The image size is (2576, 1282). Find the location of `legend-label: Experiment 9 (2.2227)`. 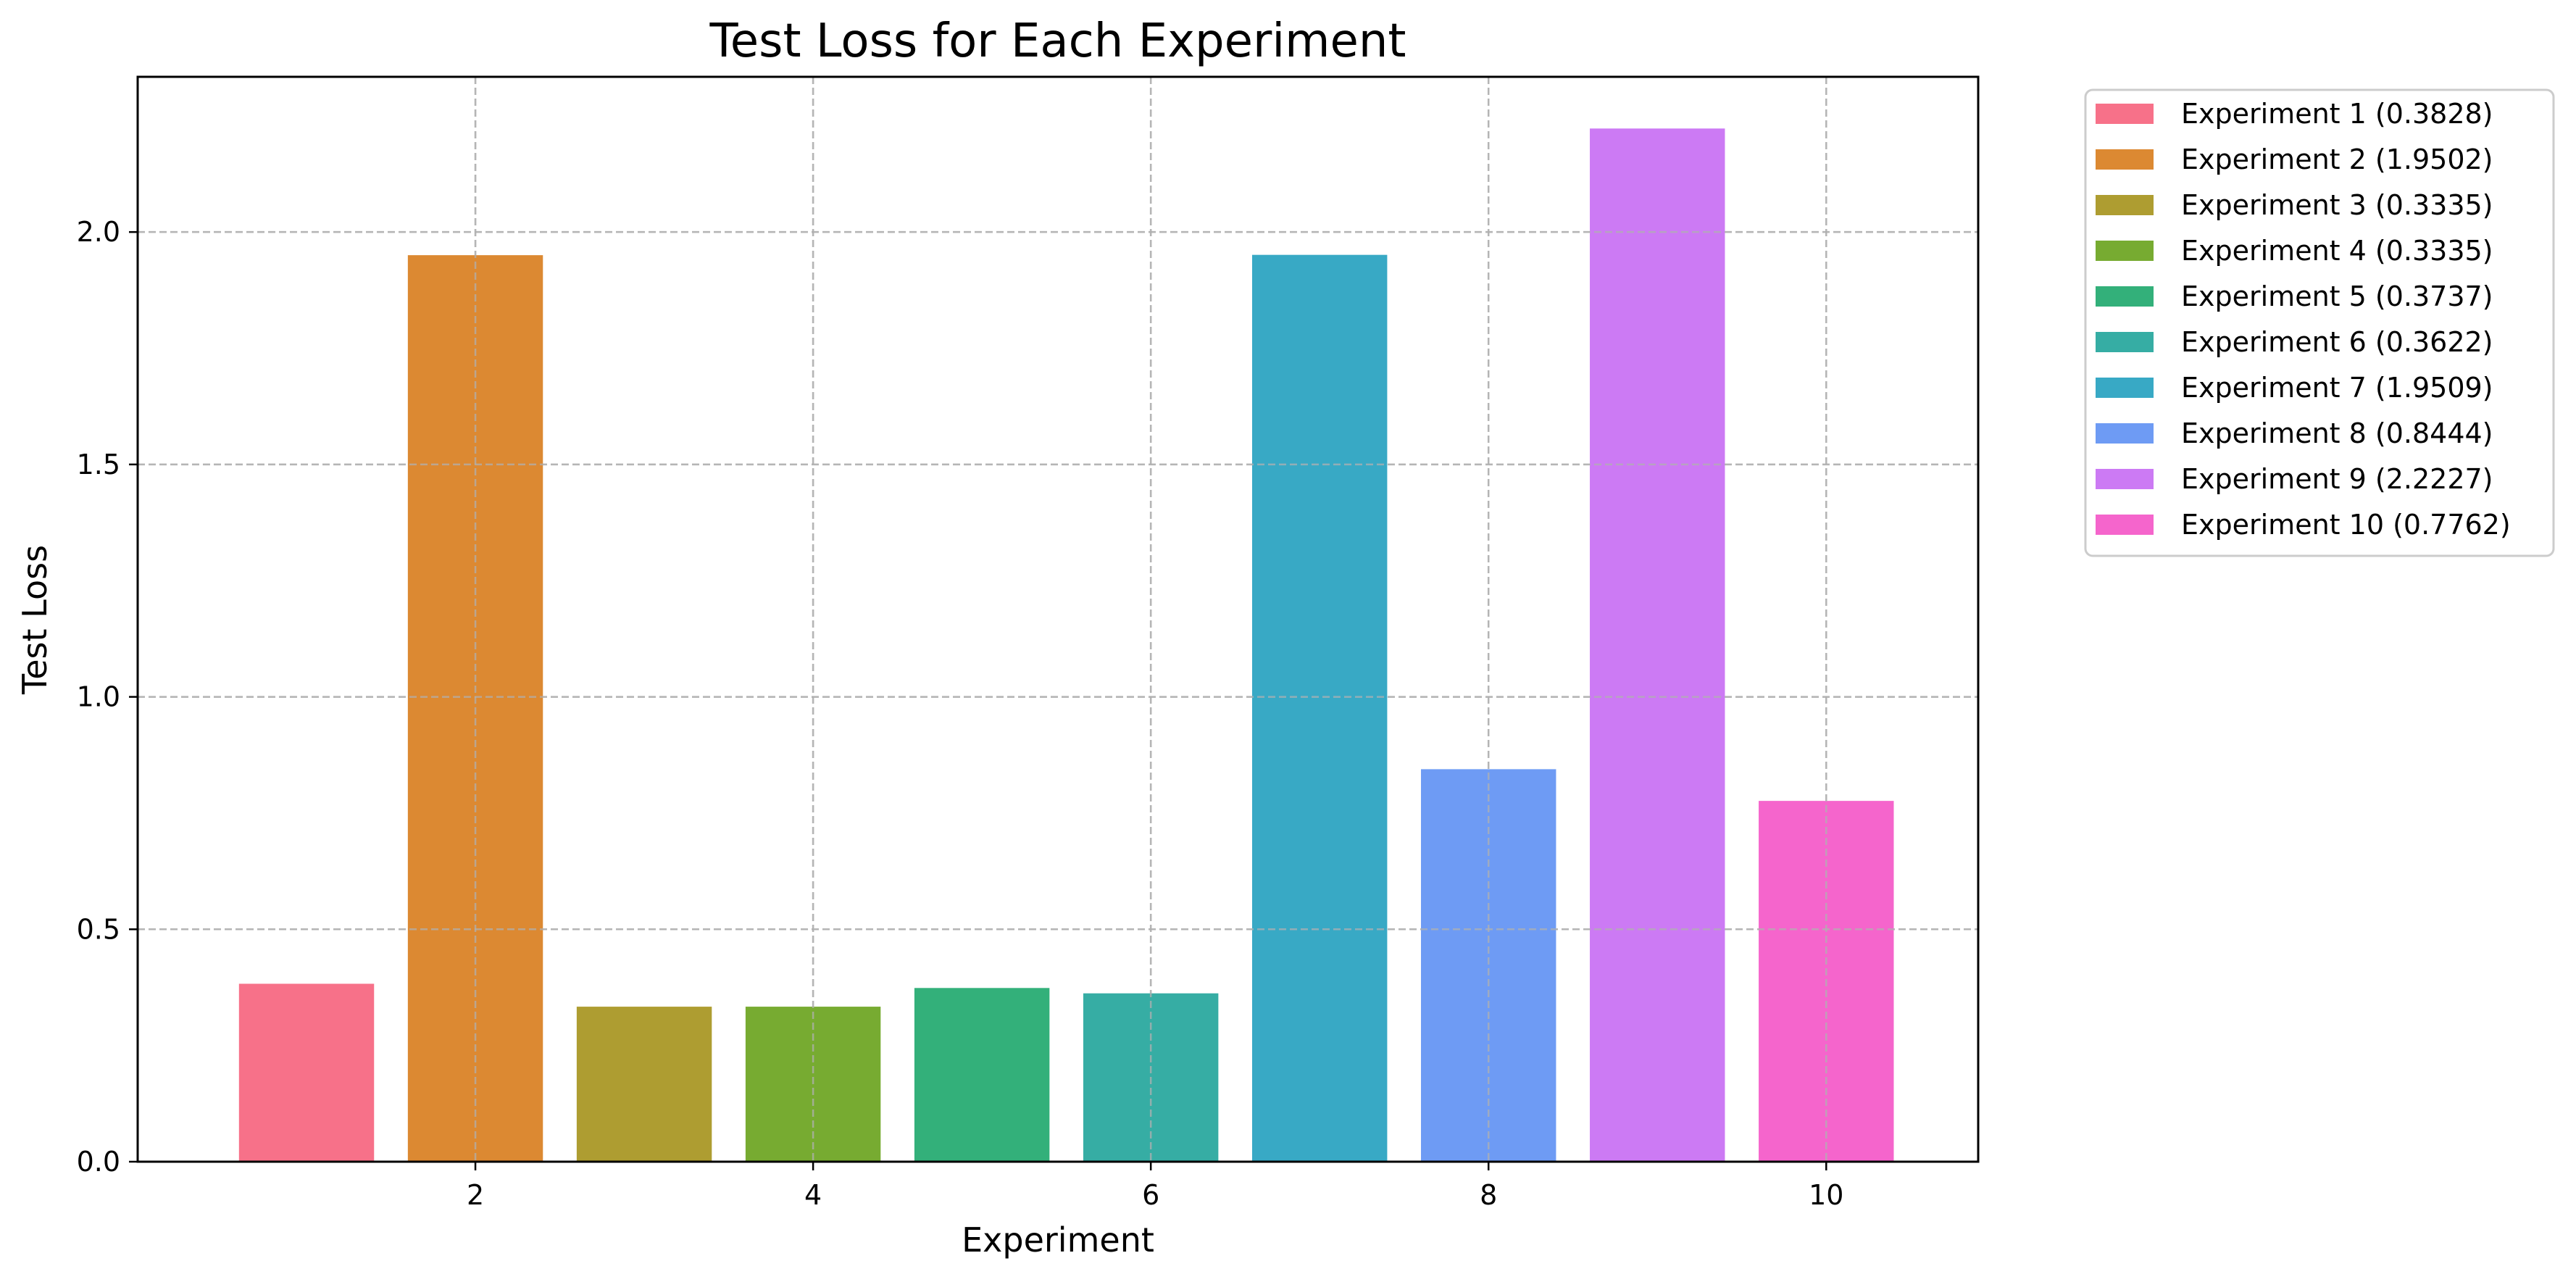

legend-label: Experiment 9 (2.2227) is located at coordinates (2337, 479).